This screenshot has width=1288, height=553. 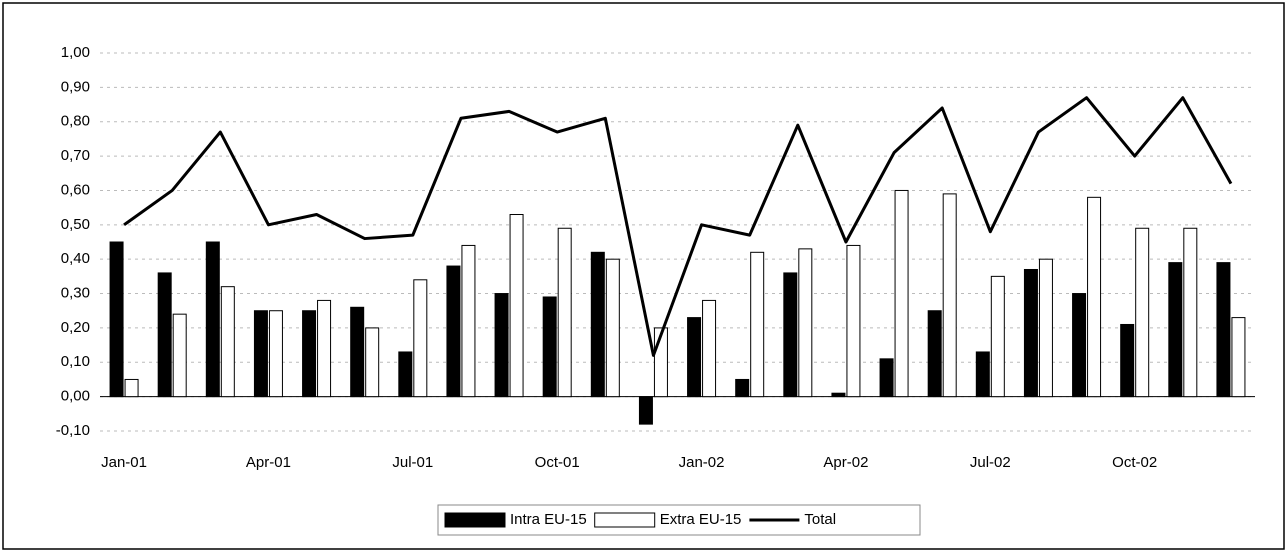 I want to click on y-tick-label: 0,90, so click(x=75, y=86).